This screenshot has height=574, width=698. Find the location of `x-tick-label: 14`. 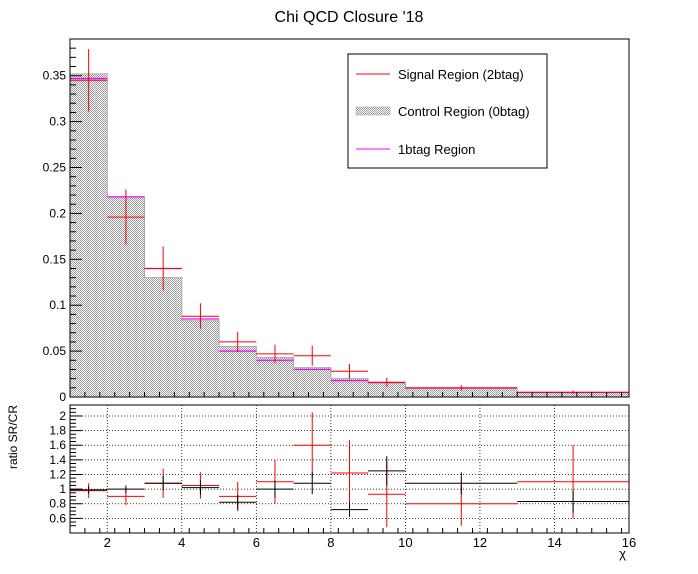

x-tick-label: 14 is located at coordinates (554, 542).